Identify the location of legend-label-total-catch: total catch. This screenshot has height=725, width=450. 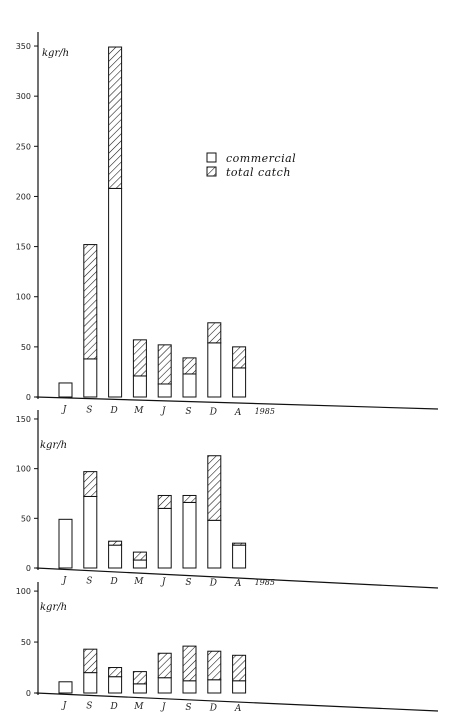
(258, 172).